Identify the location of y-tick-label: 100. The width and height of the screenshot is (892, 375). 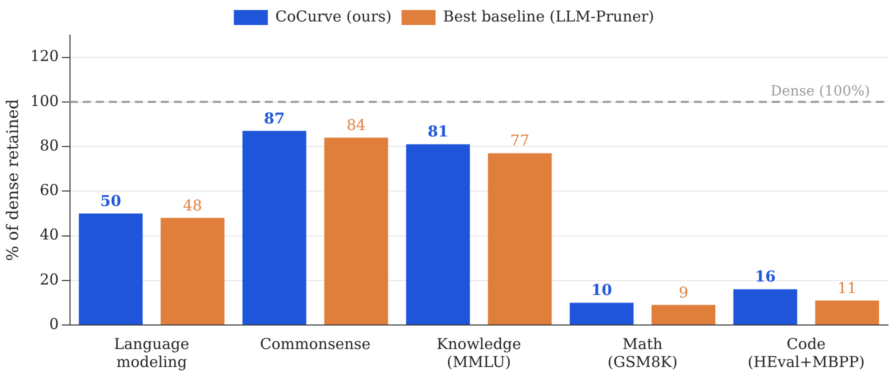
(44, 101).